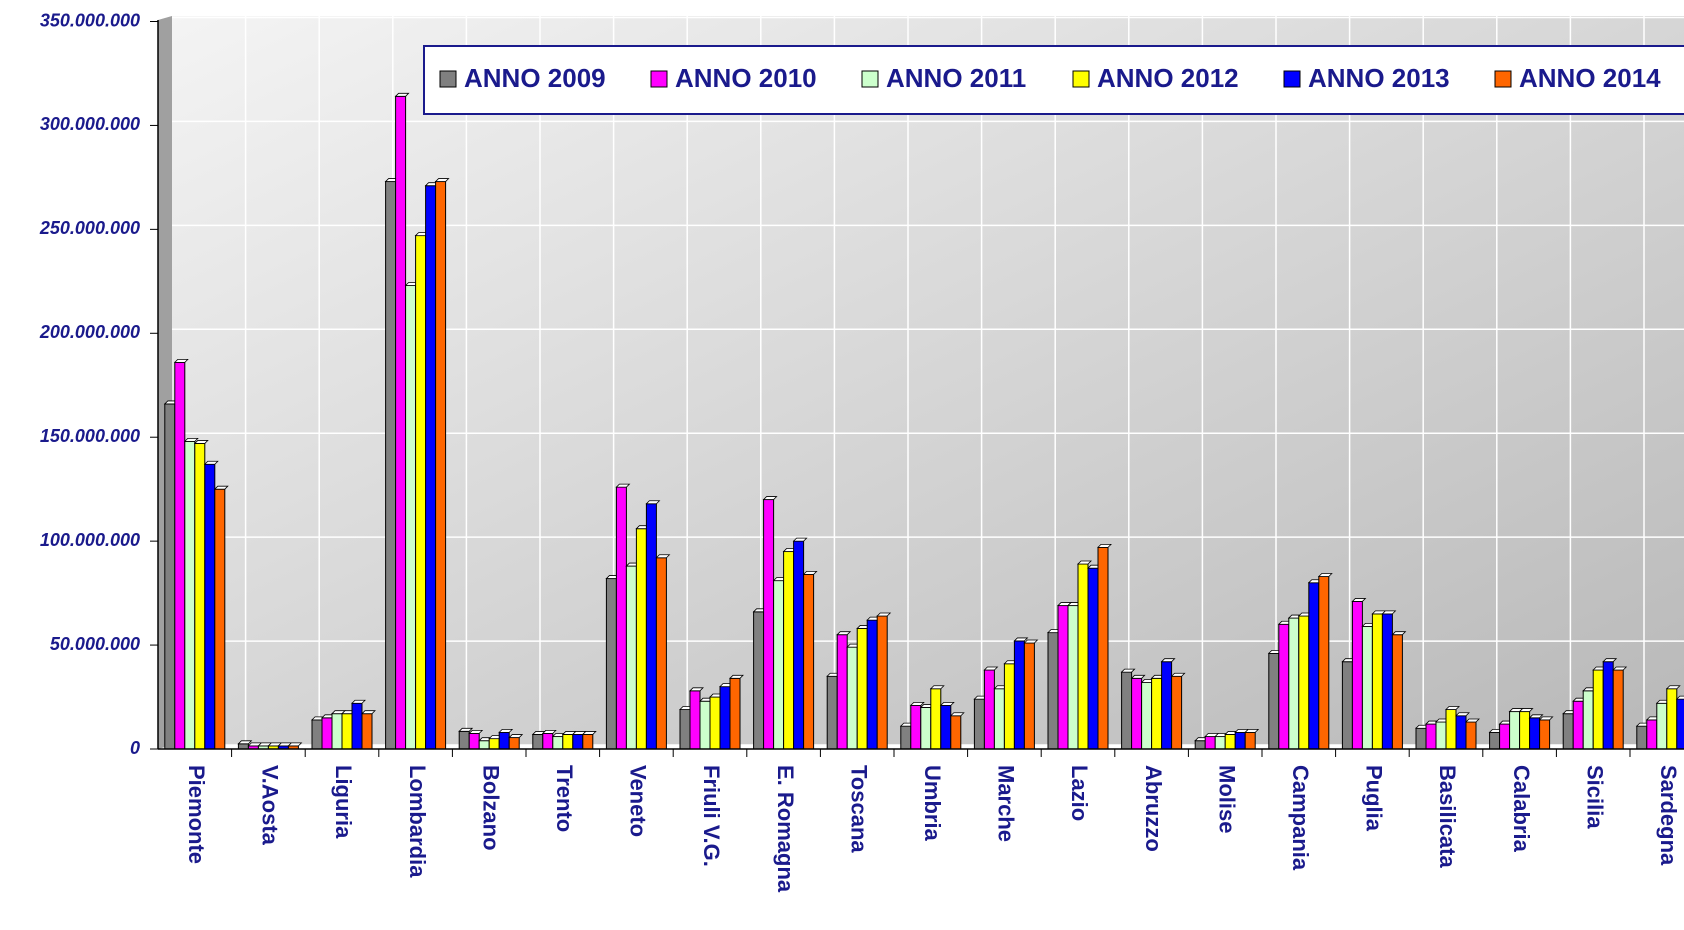 The width and height of the screenshot is (1684, 930). I want to click on y-tick-label: 150.000.000, so click(90, 436).